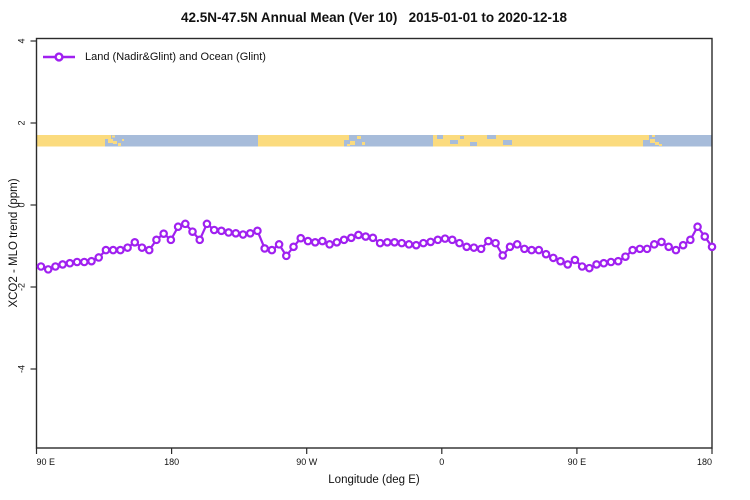  Describe the element at coordinates (307, 462) in the screenshot. I see `x-tick-label: 90 W` at that location.